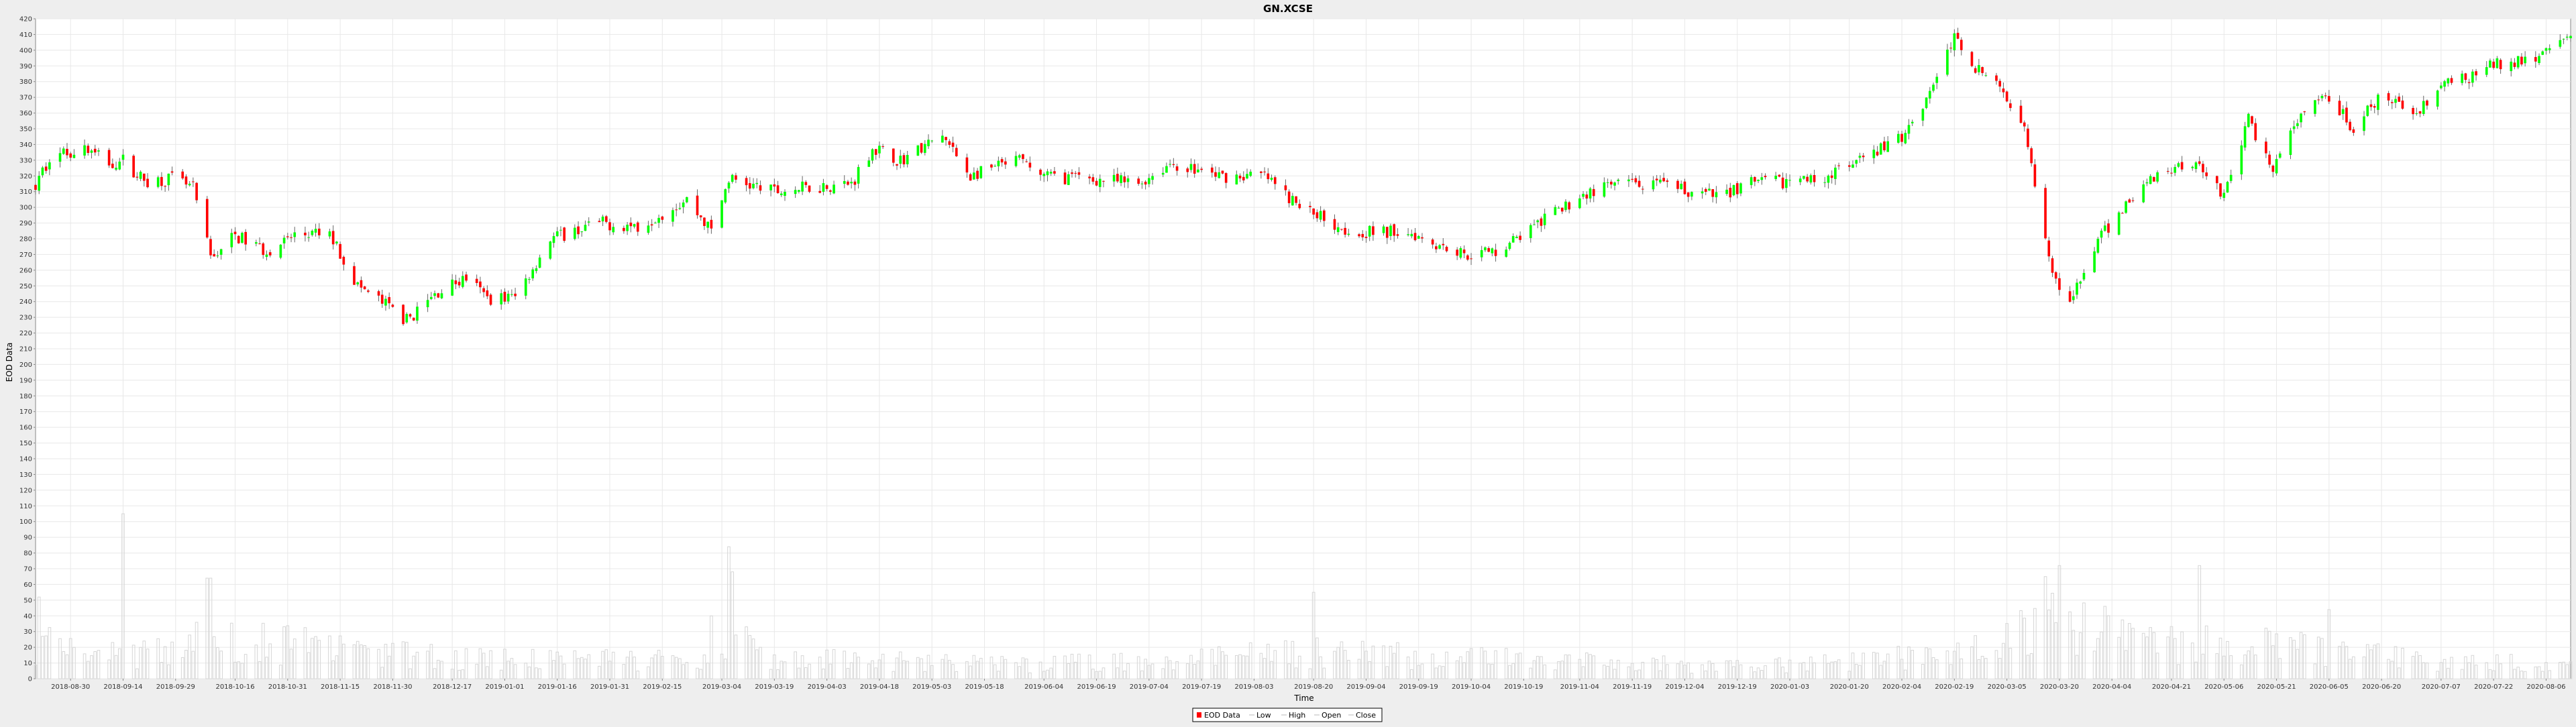 The height and width of the screenshot is (727, 2576). What do you see at coordinates (25, 208) in the screenshot?
I see `y-tick-label: 300` at bounding box center [25, 208].